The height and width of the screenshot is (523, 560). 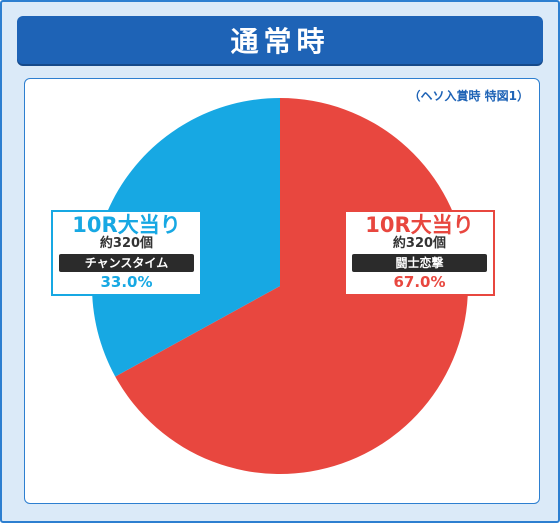 I want to click on header-banner: 通常時, so click(x=280, y=40).